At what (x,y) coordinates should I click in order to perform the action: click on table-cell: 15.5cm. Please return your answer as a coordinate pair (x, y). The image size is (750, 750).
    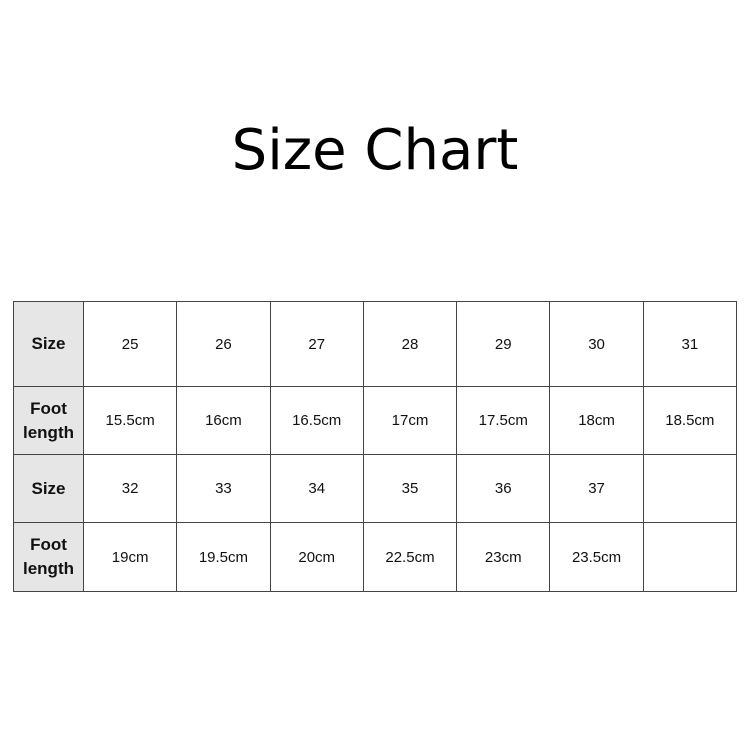
    Looking at the image, I should click on (130, 420).